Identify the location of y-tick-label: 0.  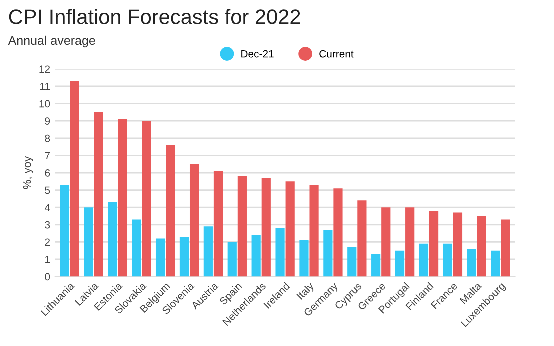
(47, 277).